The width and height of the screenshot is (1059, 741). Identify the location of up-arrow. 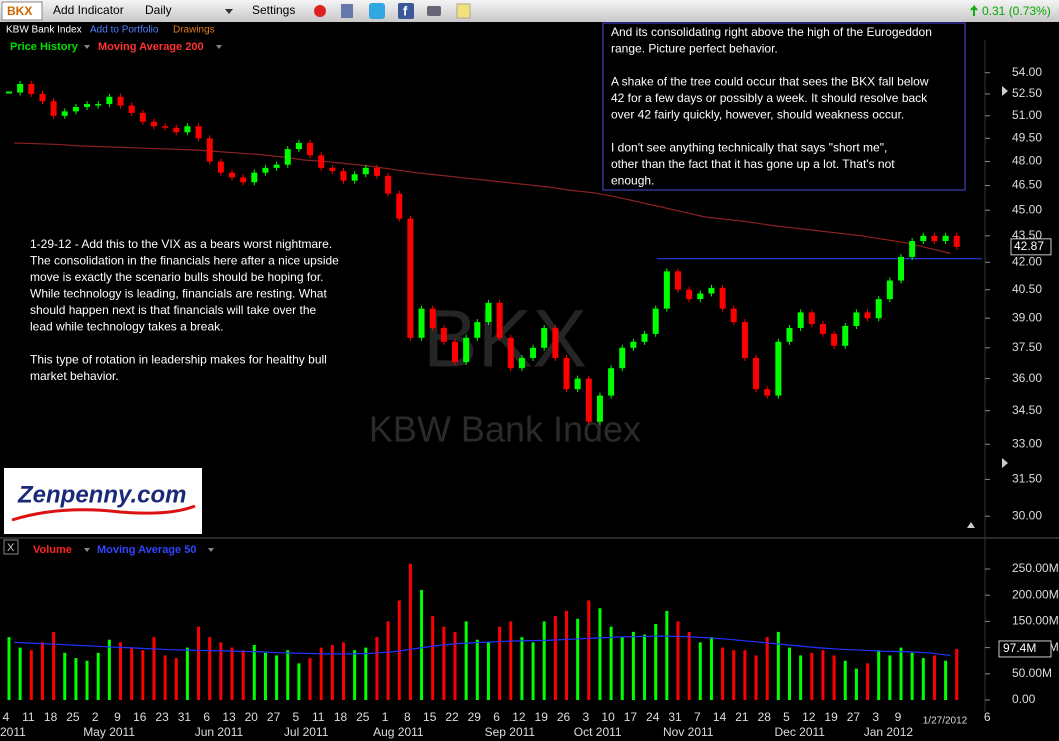
(974, 10).